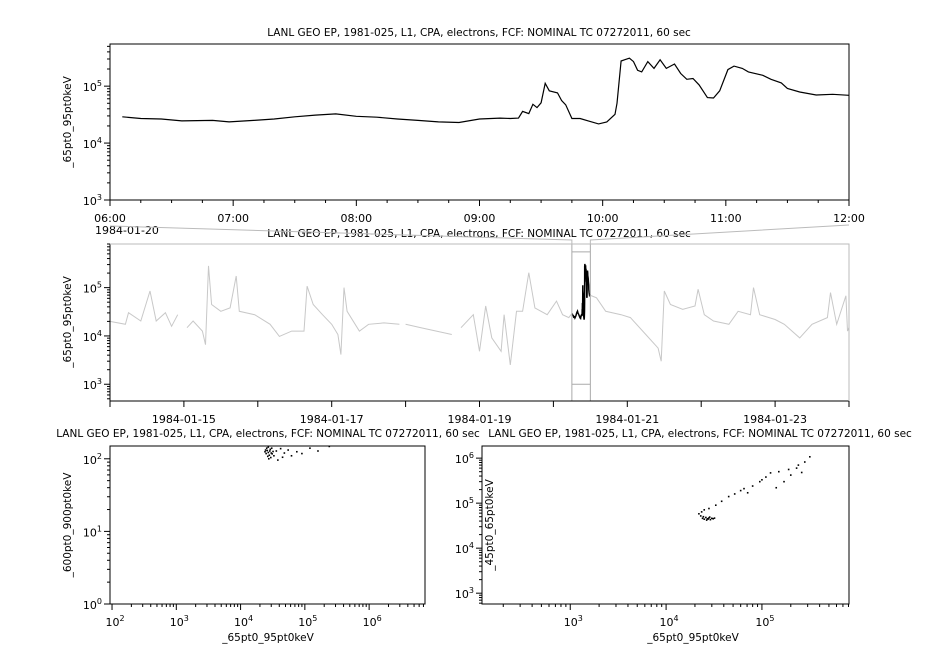 This screenshot has width=926, height=647. What do you see at coordinates (267, 638) in the screenshot?
I see `panel3-xlabel: _65pt0_95pt0keV` at bounding box center [267, 638].